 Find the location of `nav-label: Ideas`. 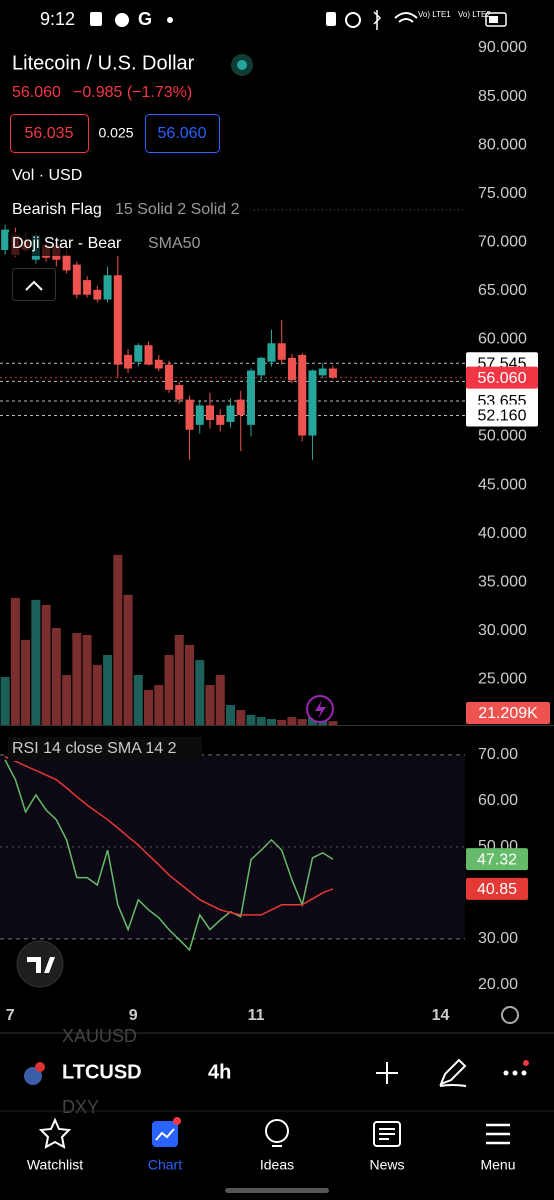

nav-label: Ideas is located at coordinates (277, 1165).